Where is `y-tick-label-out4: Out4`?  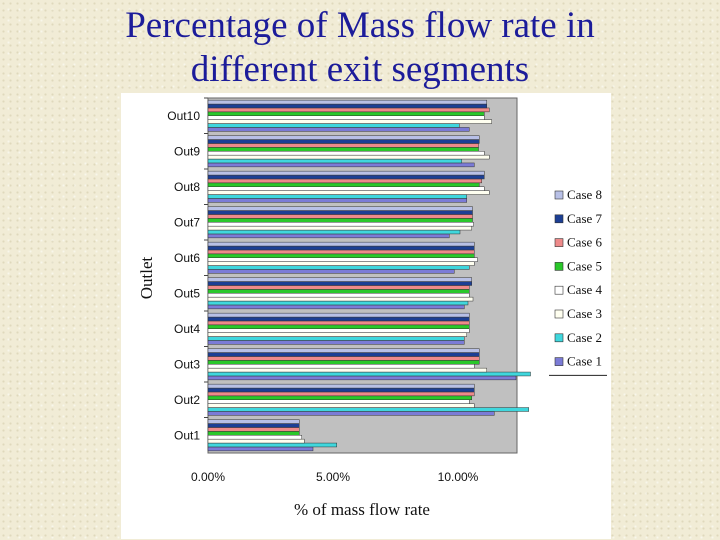
y-tick-label-out4: Out4 is located at coordinates (187, 329).